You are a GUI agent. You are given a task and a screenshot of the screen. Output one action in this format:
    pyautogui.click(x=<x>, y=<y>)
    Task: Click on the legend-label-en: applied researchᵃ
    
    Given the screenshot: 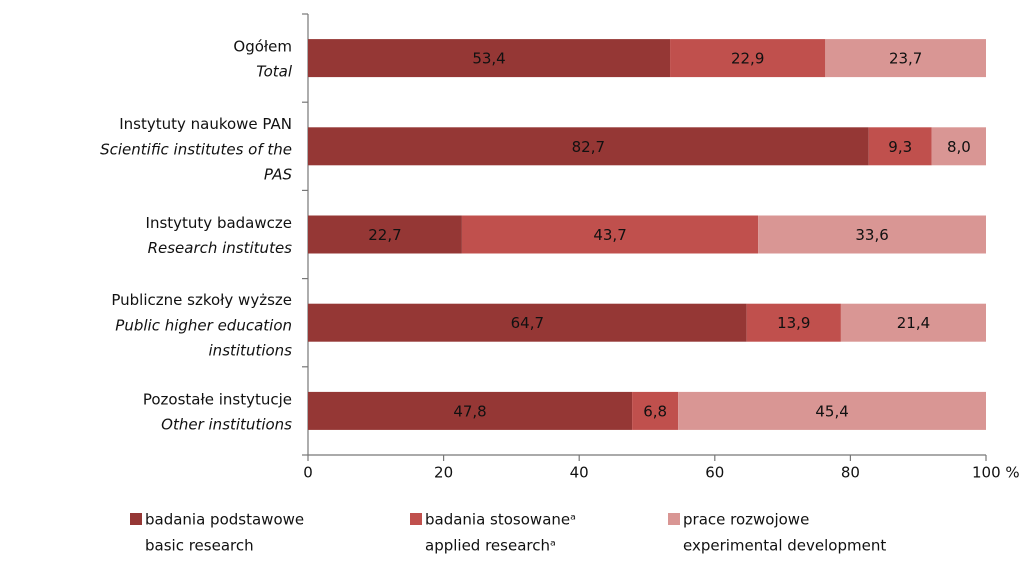 What is the action you would take?
    pyautogui.click(x=490, y=546)
    